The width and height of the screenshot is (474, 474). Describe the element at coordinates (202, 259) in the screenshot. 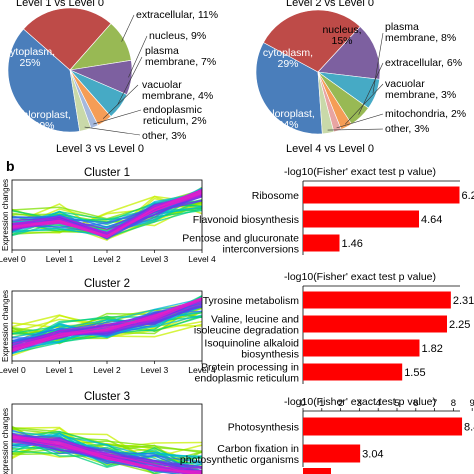

I see `cluster-1-xtick-label: Level 4` at that location.